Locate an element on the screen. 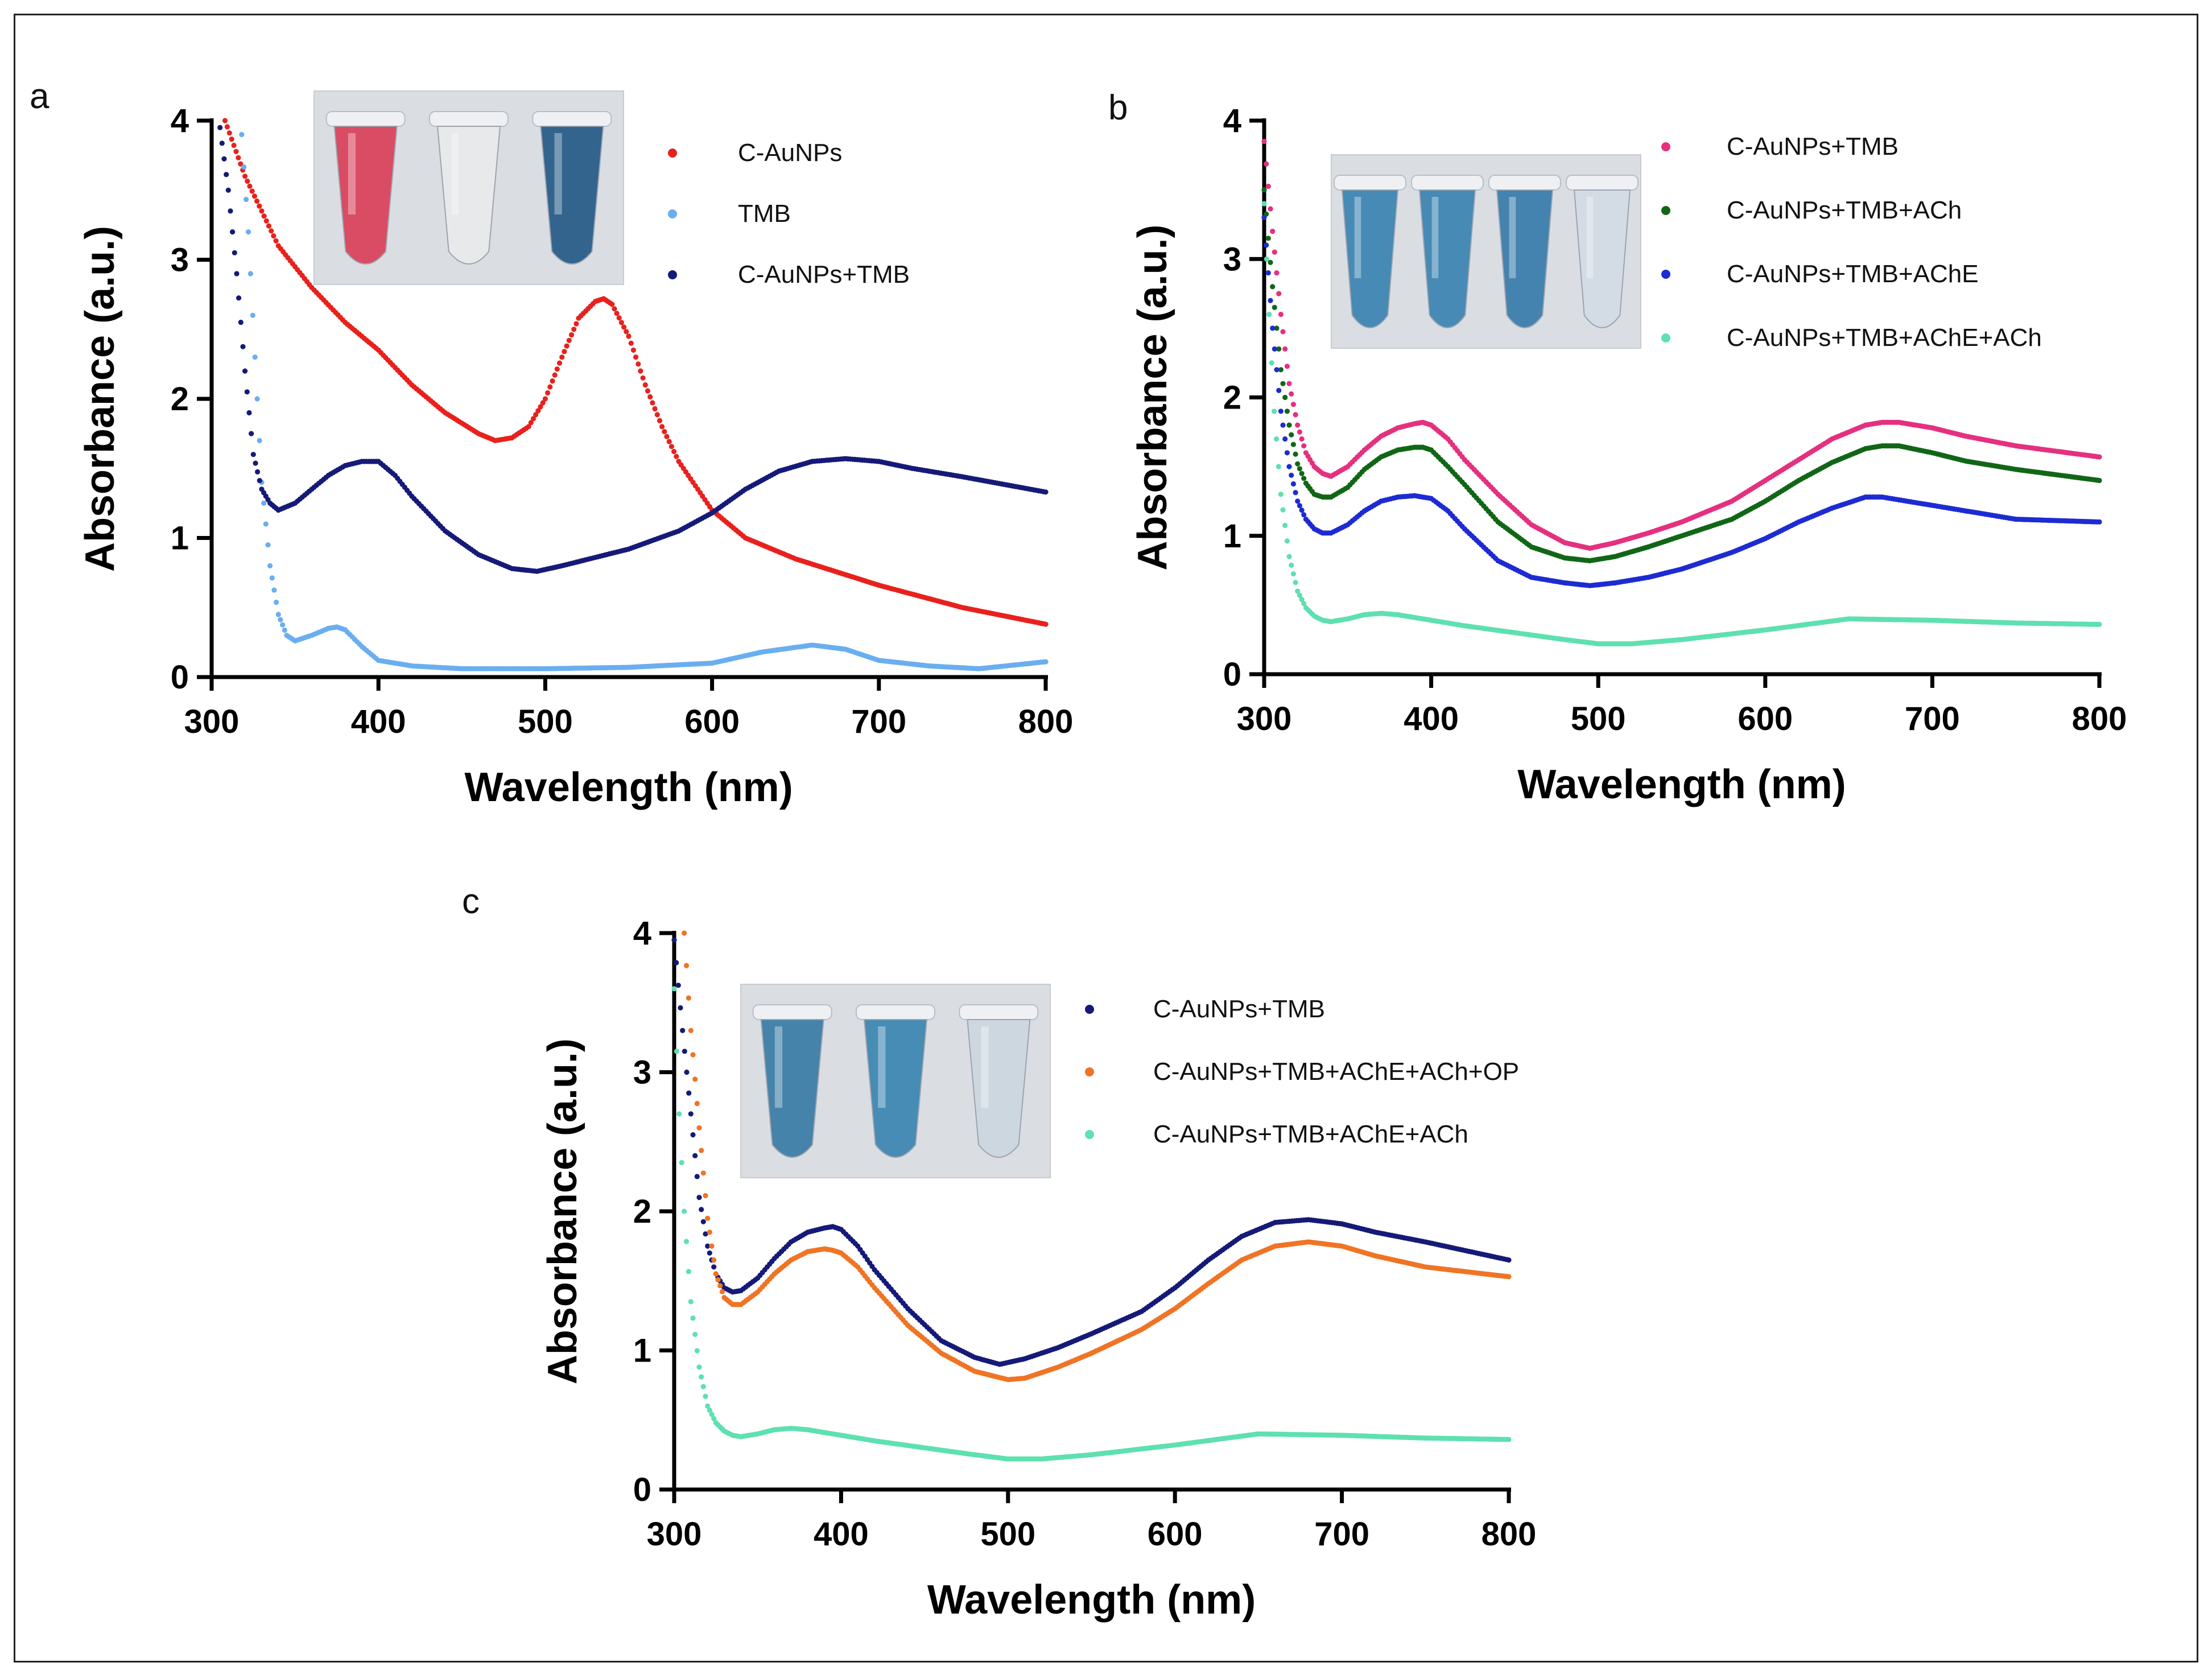  x-tick-label: 400 is located at coordinates (1432, 719).